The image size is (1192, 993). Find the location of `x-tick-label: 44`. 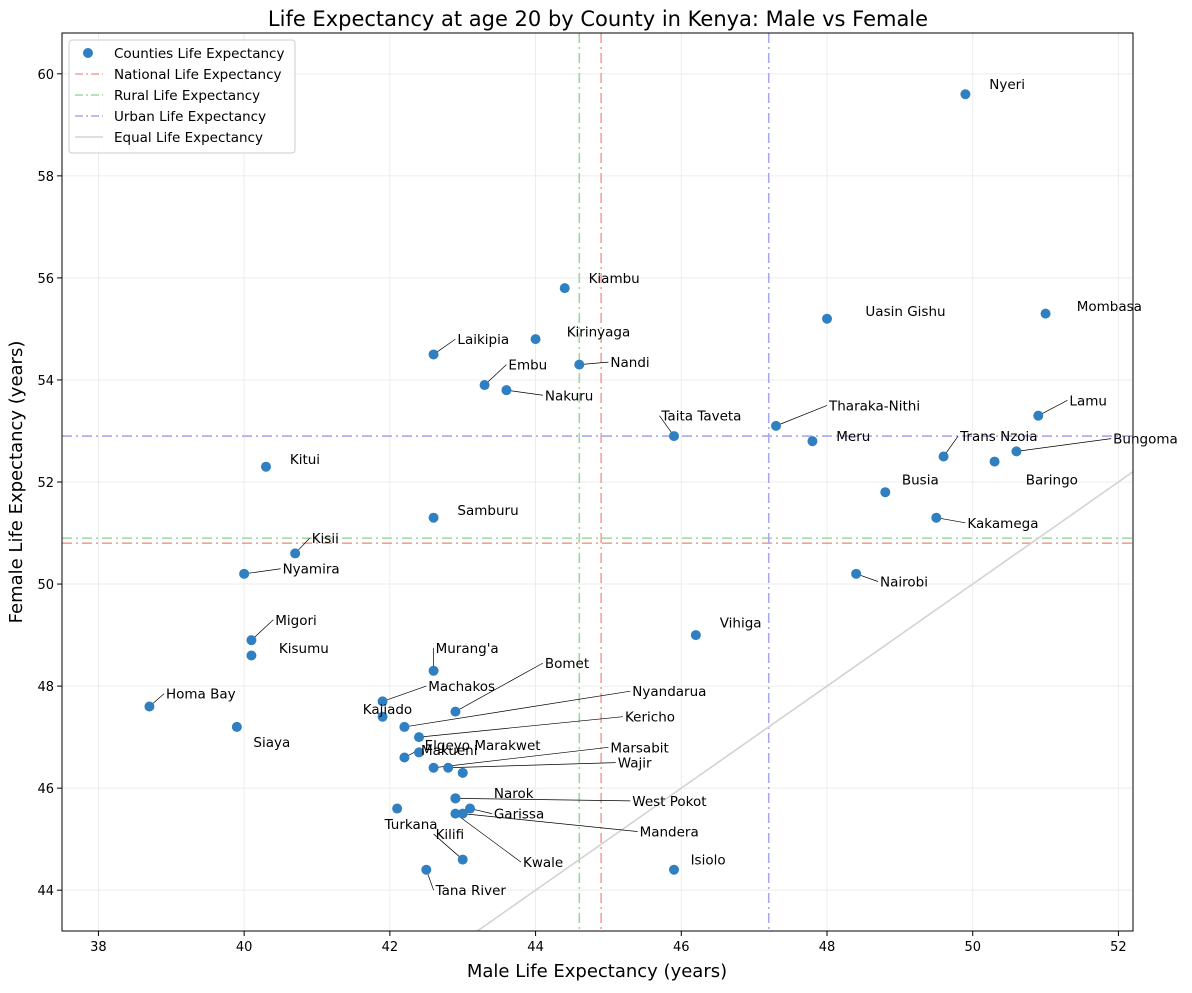

x-tick-label: 44 is located at coordinates (535, 947).